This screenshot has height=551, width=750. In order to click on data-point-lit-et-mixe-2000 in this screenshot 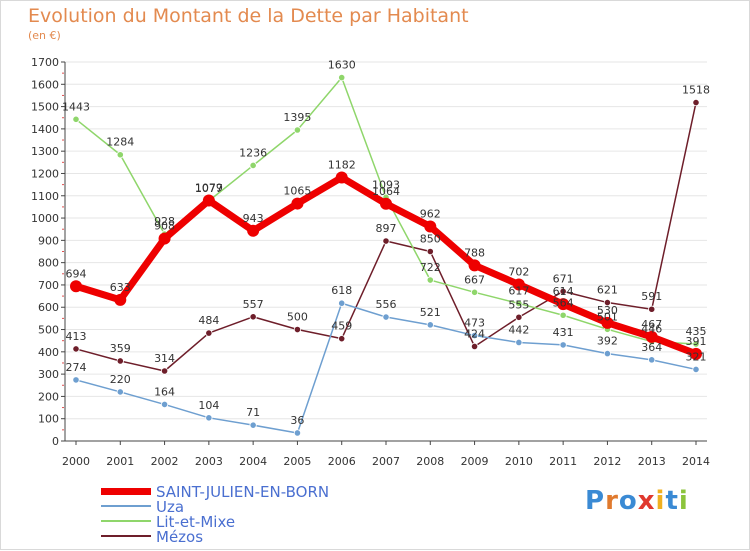, I will do `click(76, 119)`.